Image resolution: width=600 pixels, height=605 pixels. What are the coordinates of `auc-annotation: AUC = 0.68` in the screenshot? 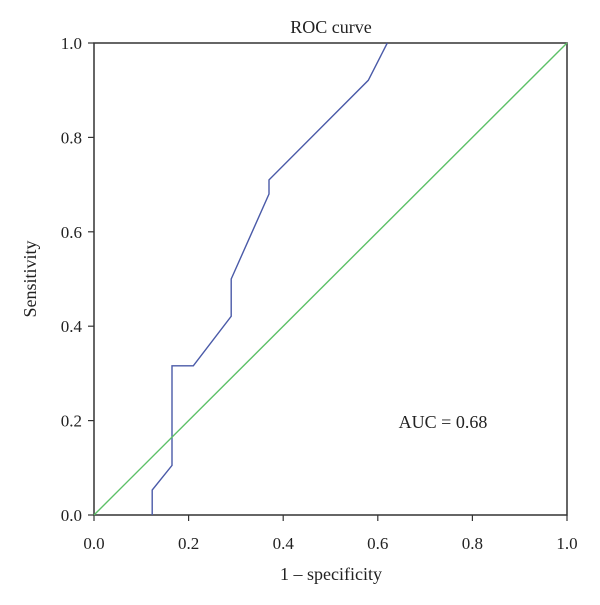 It's located at (443, 422).